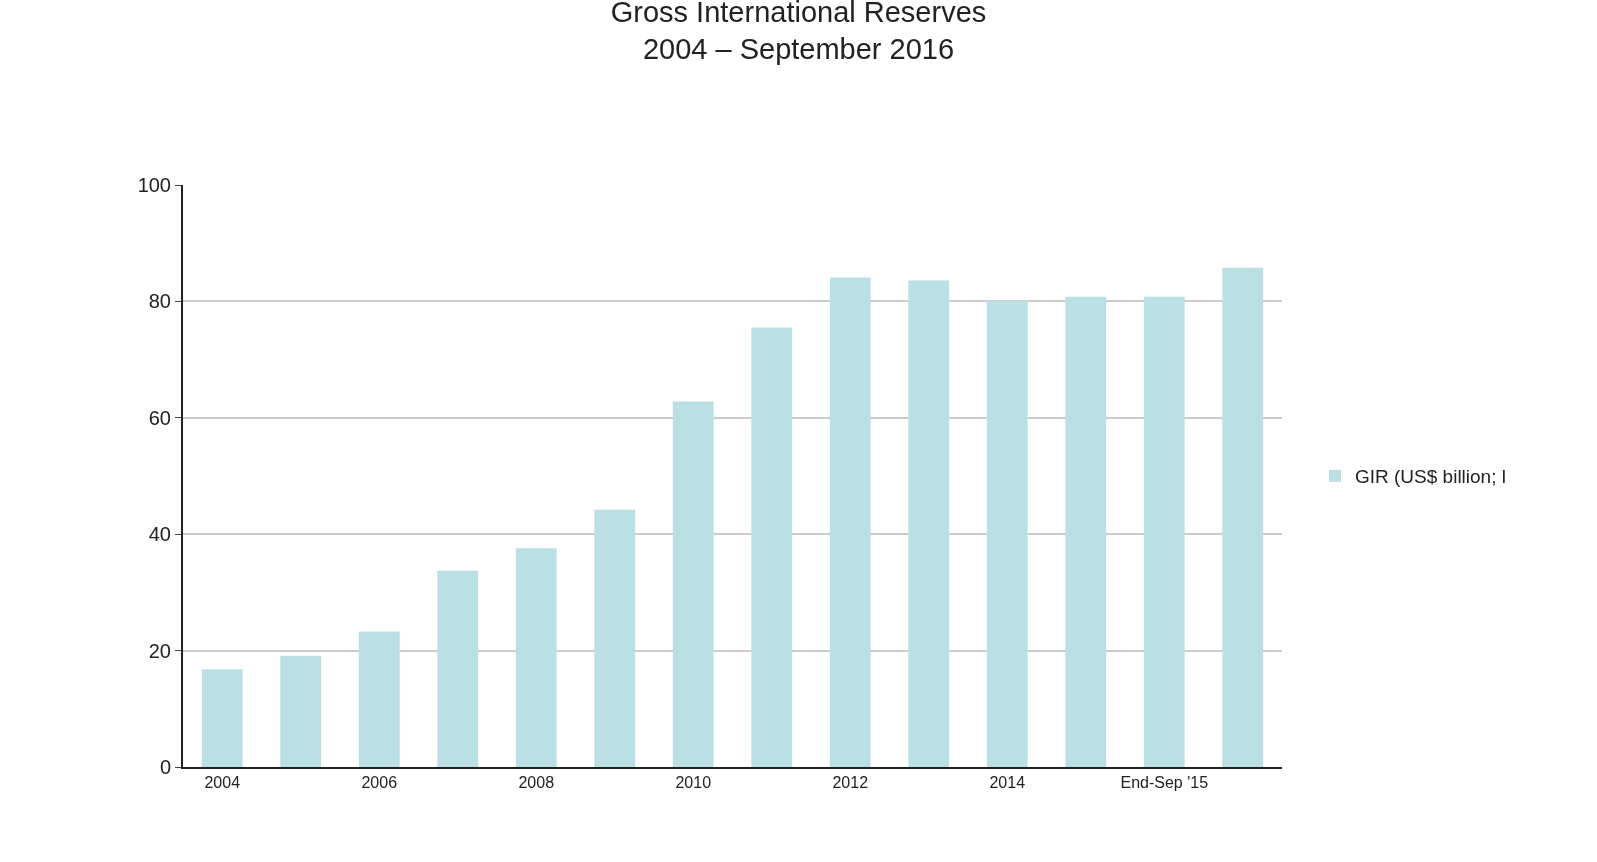 The height and width of the screenshot is (862, 1597). Describe the element at coordinates (1430, 477) in the screenshot. I see `legend-label: GIR (US$ billion; l` at that location.